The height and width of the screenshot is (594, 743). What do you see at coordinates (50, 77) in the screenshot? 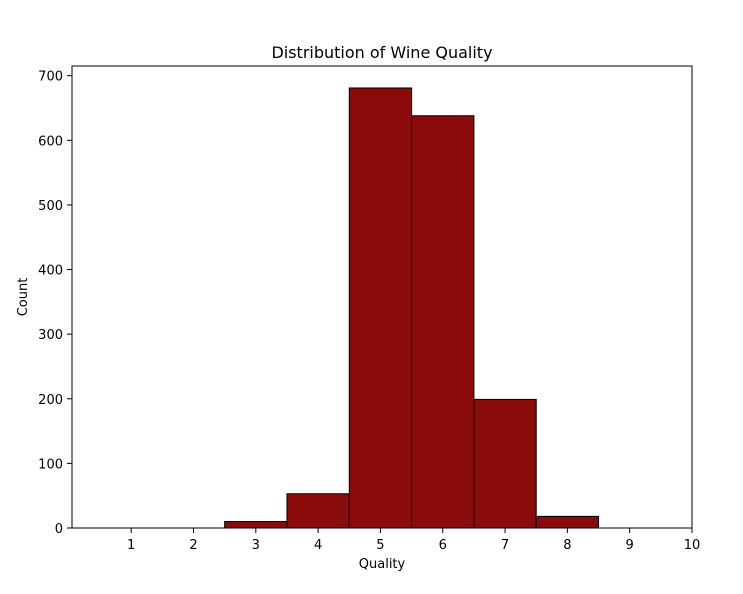
I see `y-tick-label: 700` at bounding box center [50, 77].